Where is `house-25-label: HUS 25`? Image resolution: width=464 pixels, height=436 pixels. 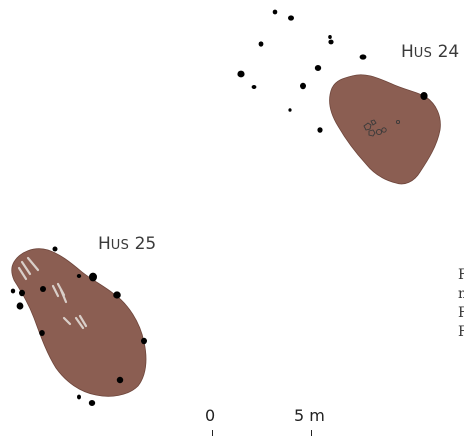
house-25-label: HUS 25 is located at coordinates (127, 244).